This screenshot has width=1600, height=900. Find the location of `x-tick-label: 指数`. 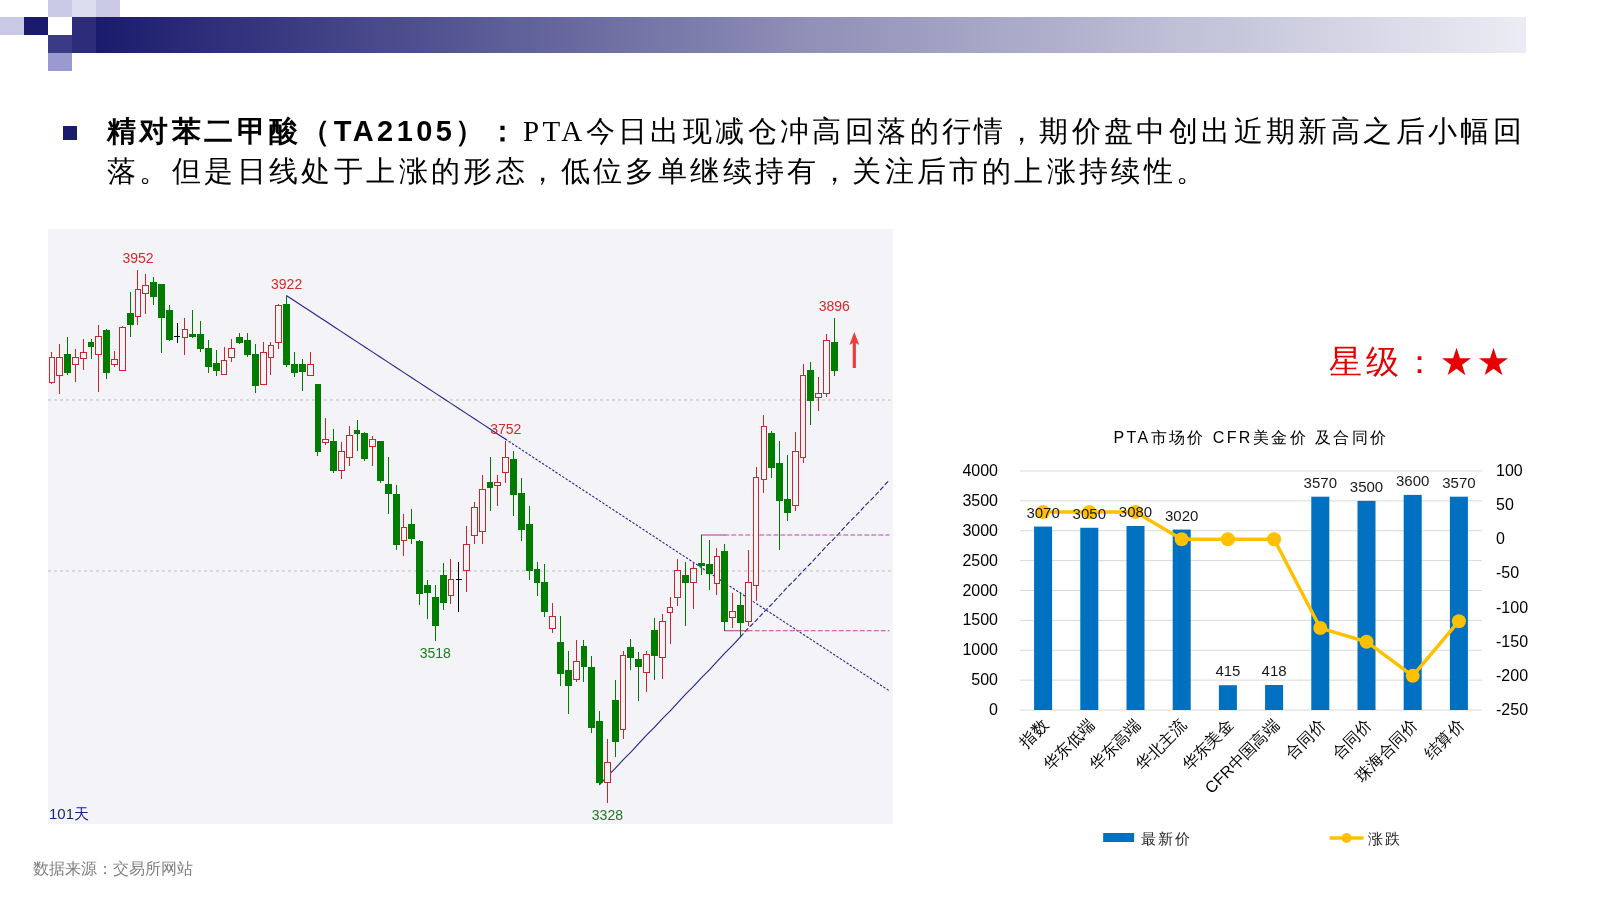

x-tick-label: 指数 is located at coordinates (1033, 734).